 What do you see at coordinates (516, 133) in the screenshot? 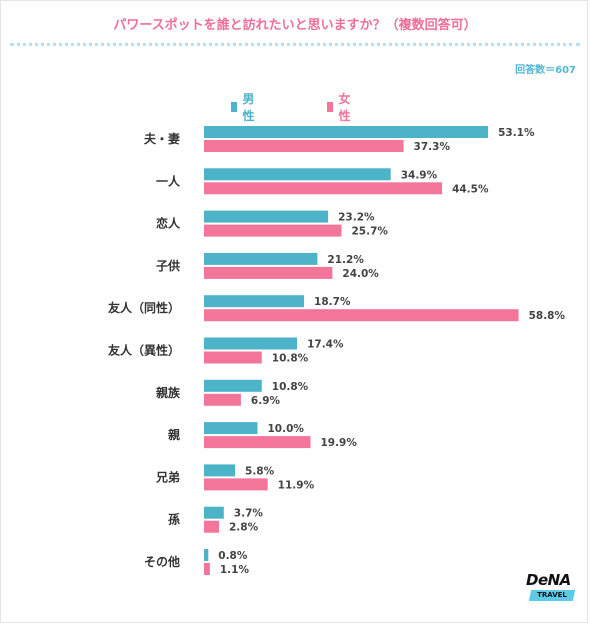
I see `value-label-male: 53.1%` at bounding box center [516, 133].